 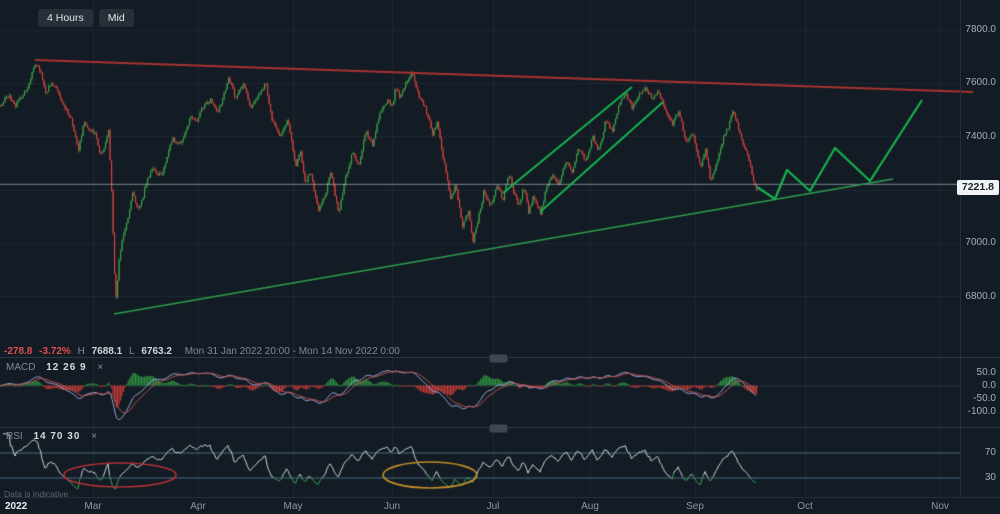 I want to click on low-value: 6763.2, so click(x=156, y=351).